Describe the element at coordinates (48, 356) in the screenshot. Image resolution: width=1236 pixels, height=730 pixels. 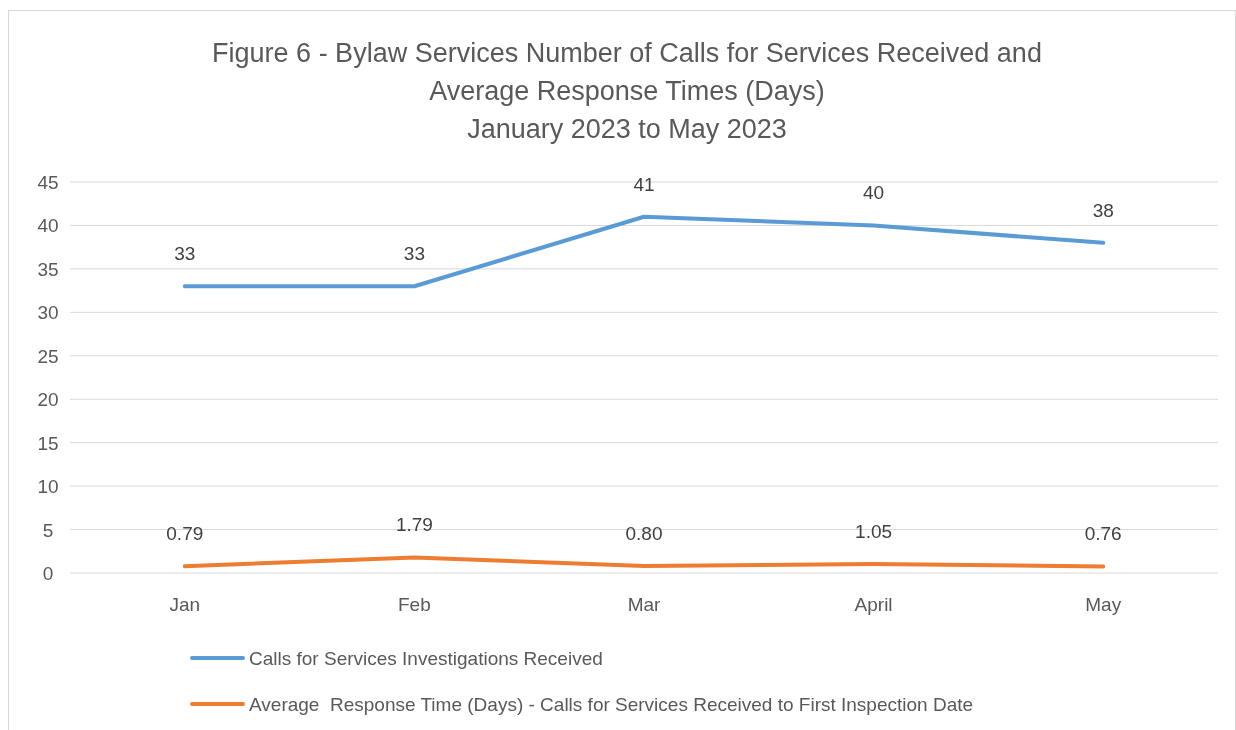
I see `y-tick-label: 25` at that location.